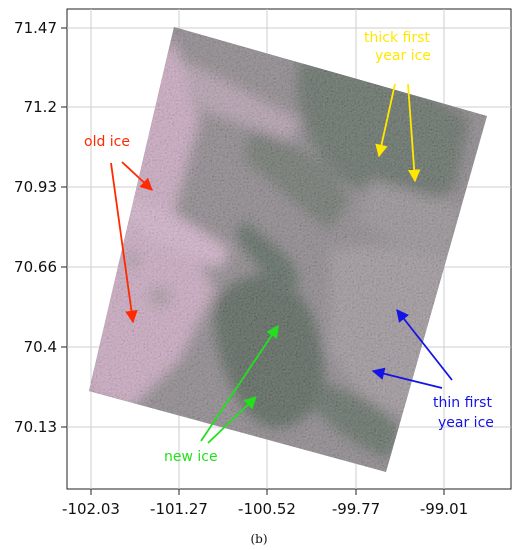  I want to click on thin-ice-label-line-1: thin first, so click(462, 403).